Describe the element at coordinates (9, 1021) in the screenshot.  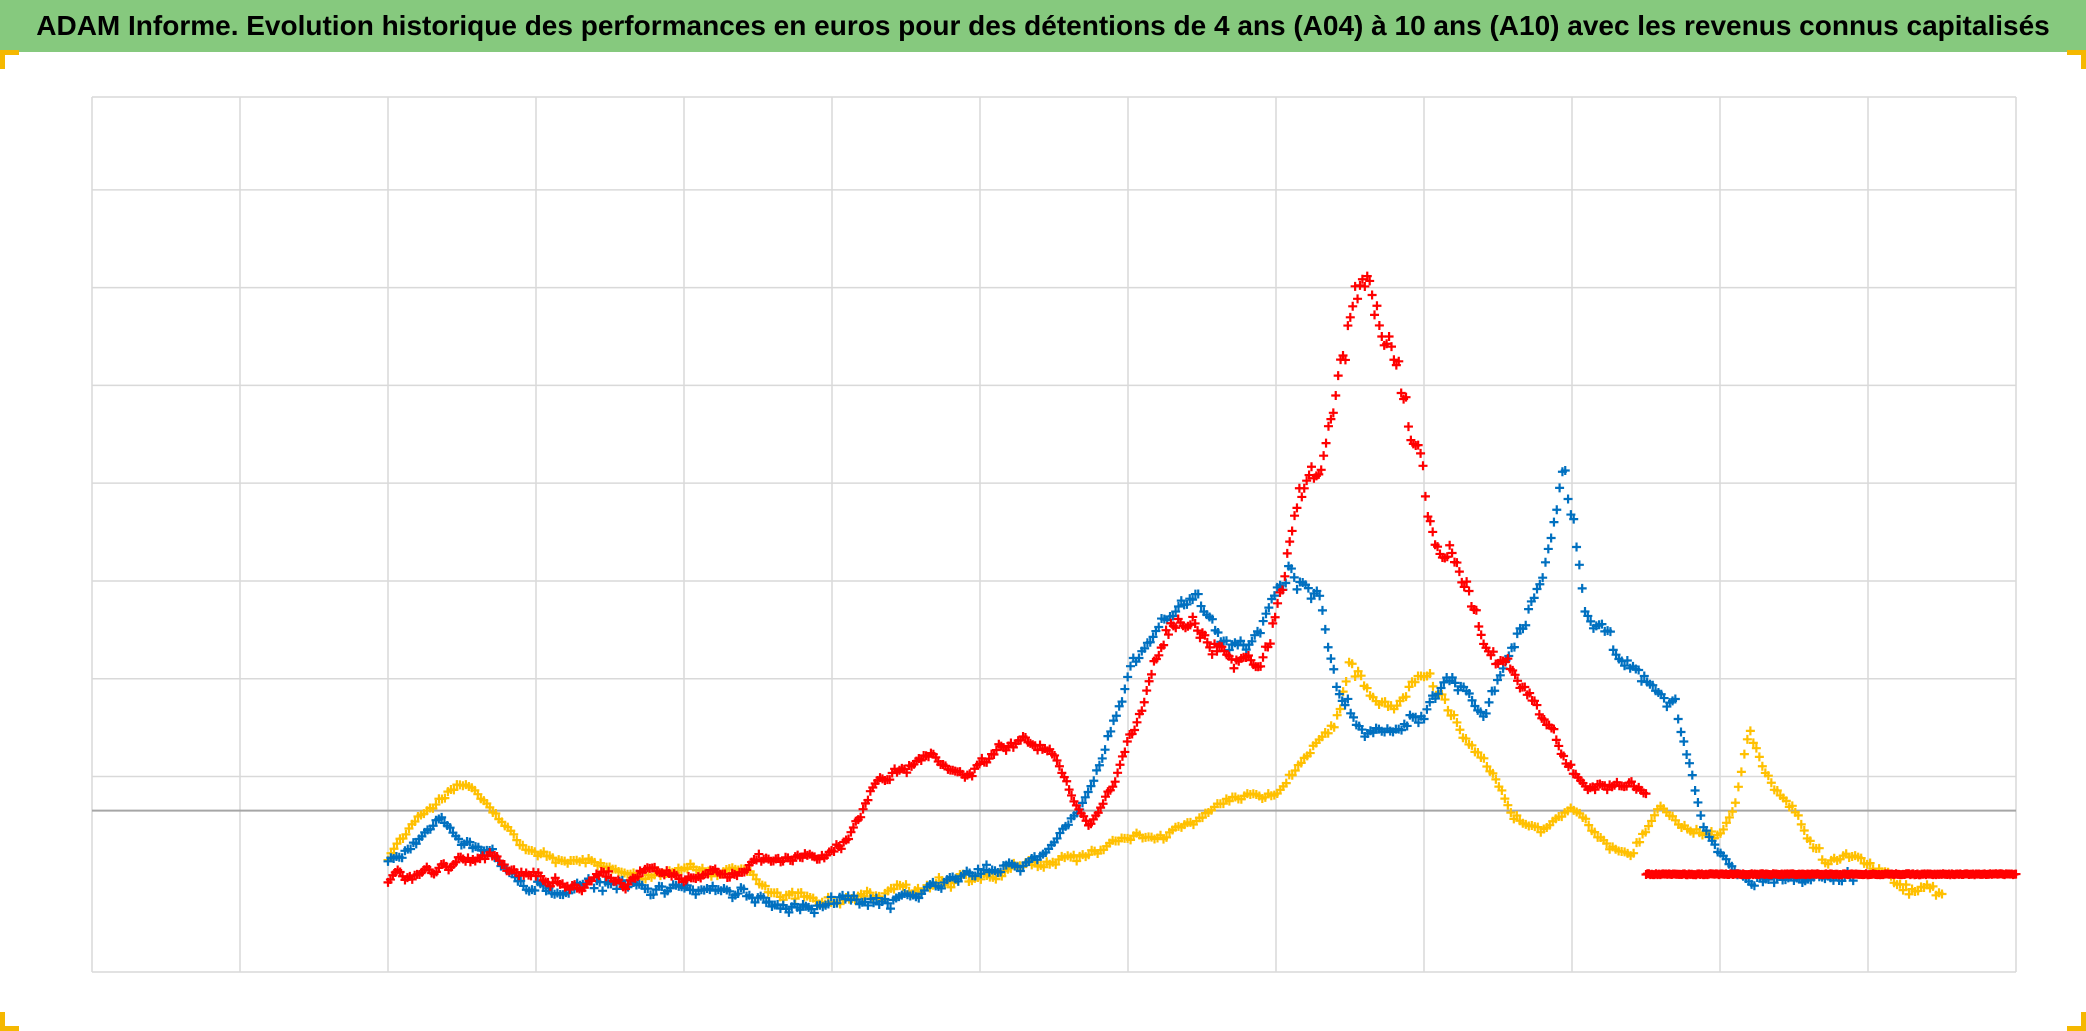
I see `corner-mark-bottom-left` at that location.